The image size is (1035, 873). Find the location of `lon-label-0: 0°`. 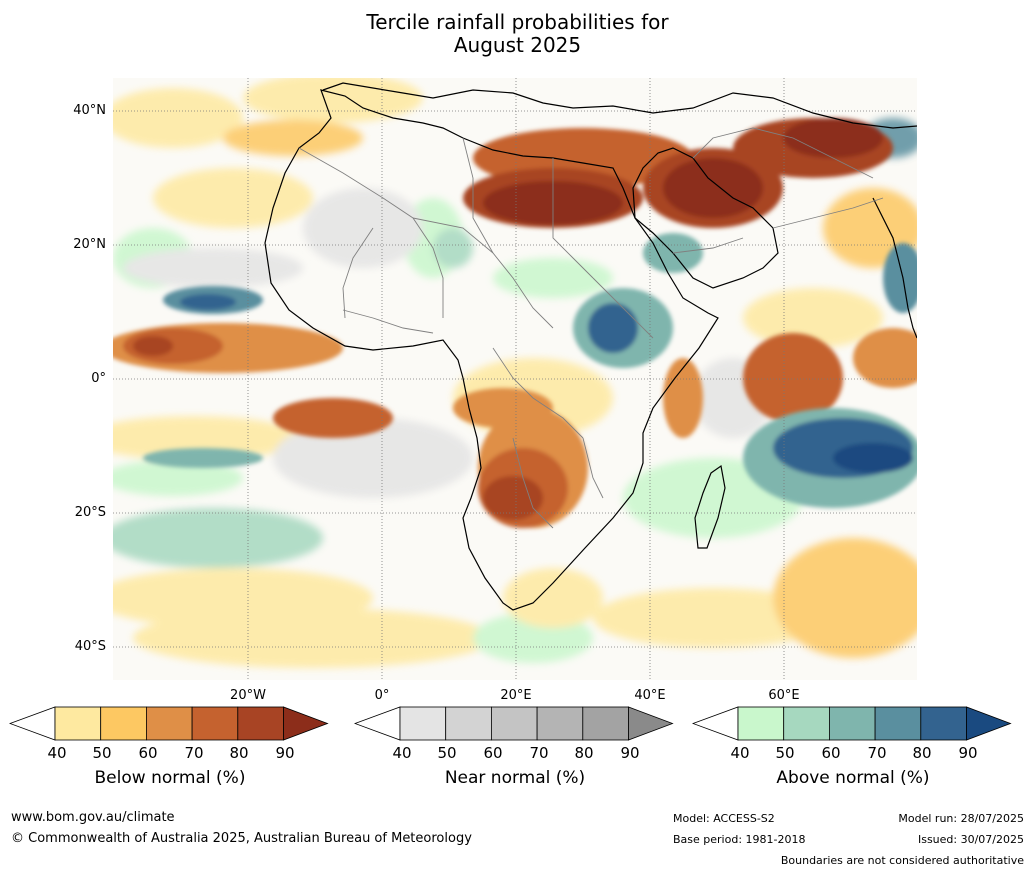

lon-label-0: 0° is located at coordinates (382, 695).